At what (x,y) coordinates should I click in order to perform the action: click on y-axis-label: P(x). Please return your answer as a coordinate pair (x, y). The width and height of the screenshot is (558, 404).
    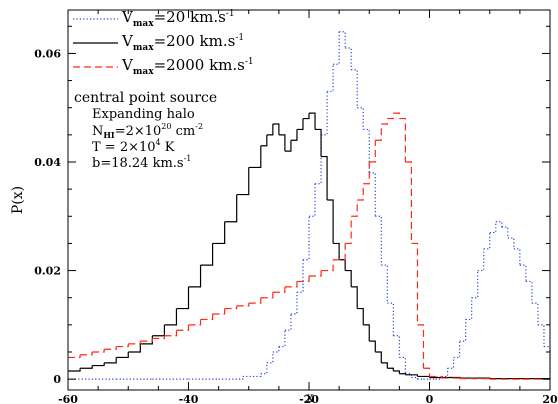
    Looking at the image, I should click on (18, 200).